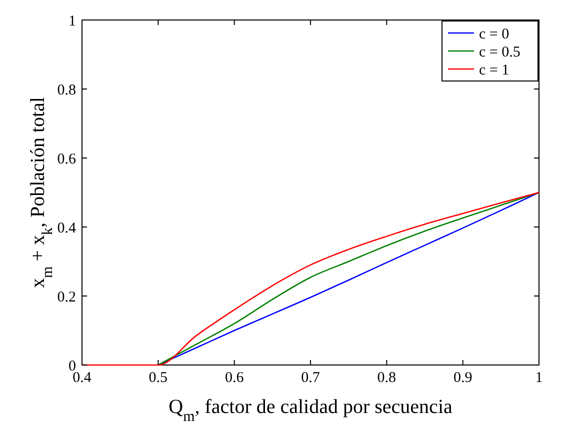 Image resolution: width=561 pixels, height=443 pixels. What do you see at coordinates (234, 378) in the screenshot?
I see `x-tick-label: 0.6` at bounding box center [234, 378].